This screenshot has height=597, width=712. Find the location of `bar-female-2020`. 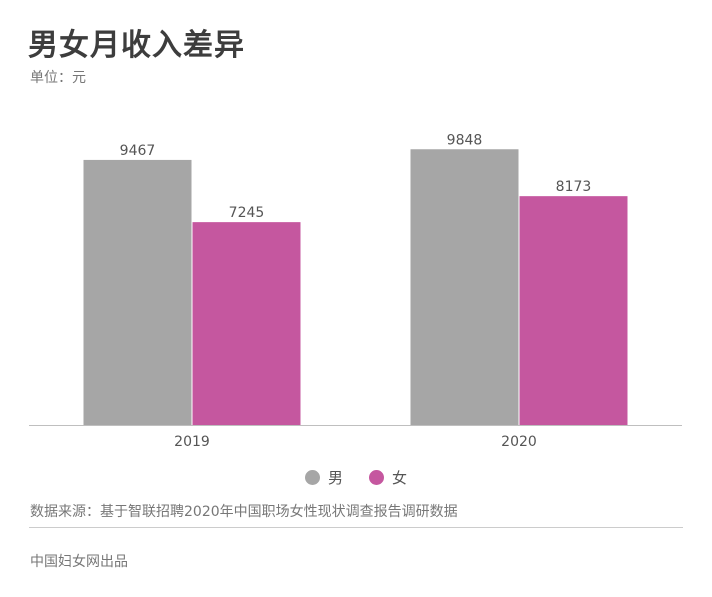

bar-female-2020 is located at coordinates (573, 310).